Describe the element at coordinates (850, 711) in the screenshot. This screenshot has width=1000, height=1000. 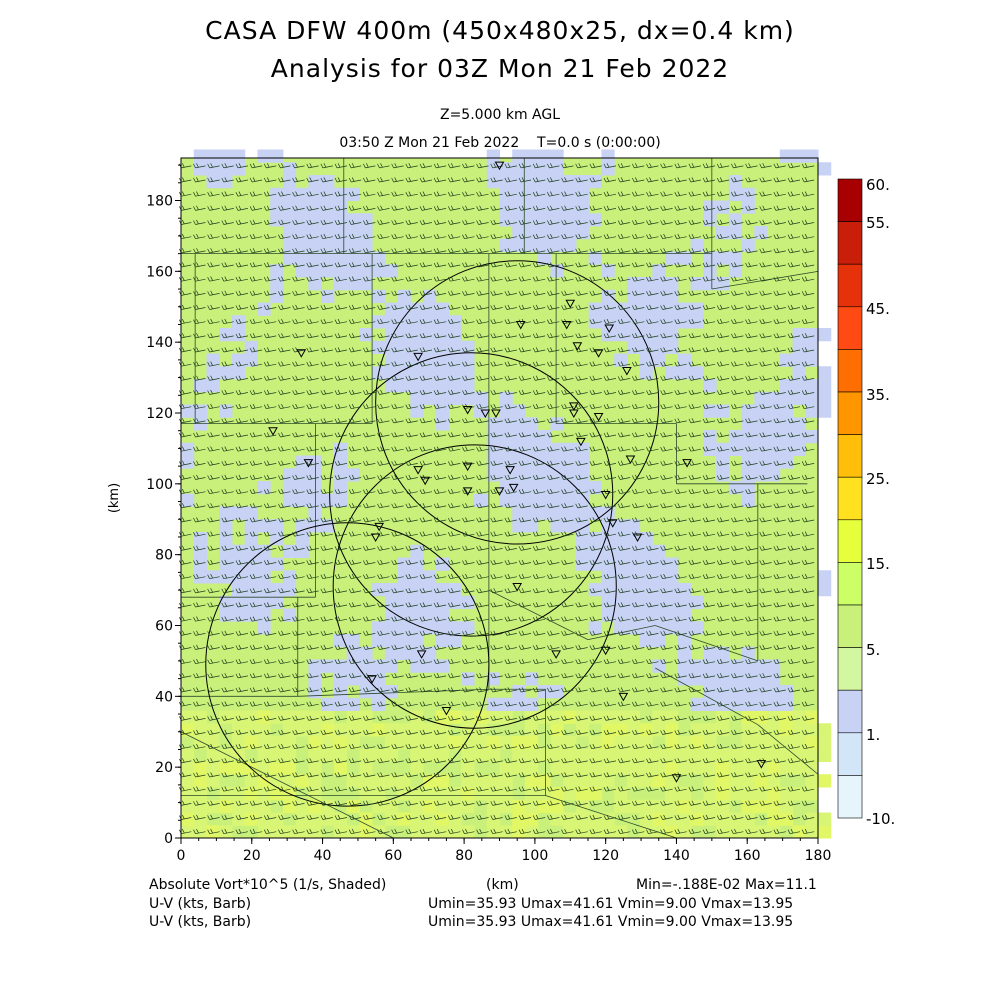
I see `colorbar-swatch` at that location.